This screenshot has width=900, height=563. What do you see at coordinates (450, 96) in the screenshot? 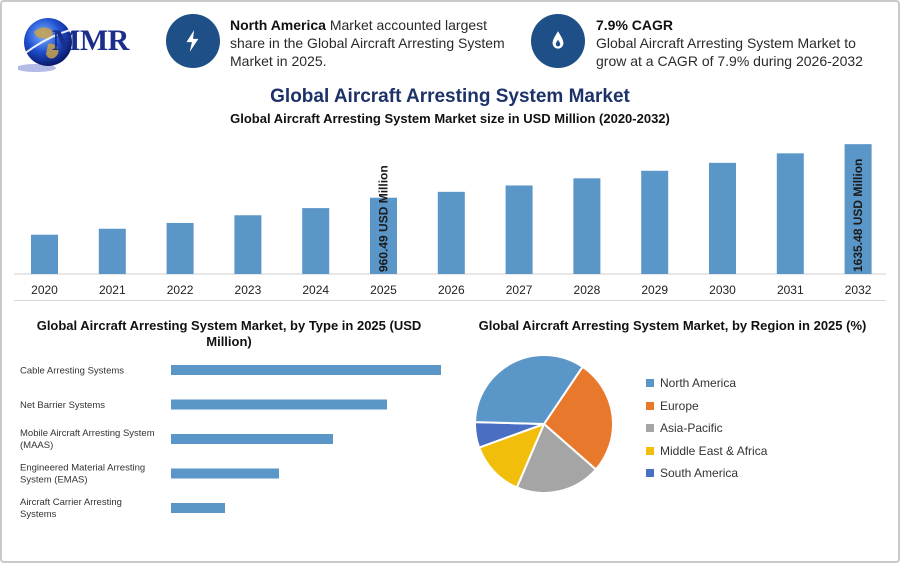
I see `page-title: Global Aircraft Arresting System Market` at bounding box center [450, 96].